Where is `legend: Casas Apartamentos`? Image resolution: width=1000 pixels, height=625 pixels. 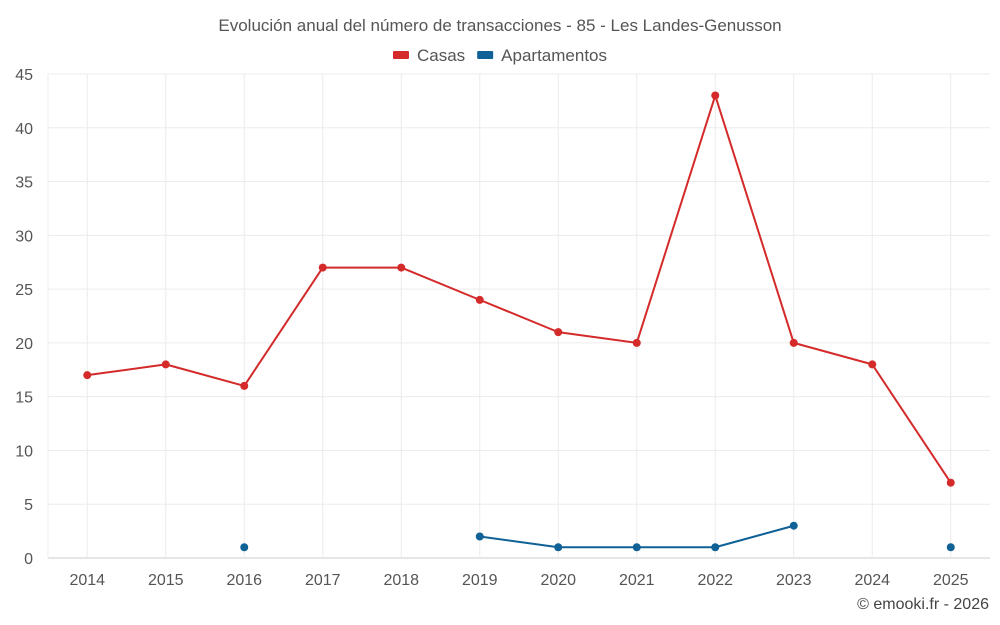 legend: Casas Apartamentos is located at coordinates (499, 55).